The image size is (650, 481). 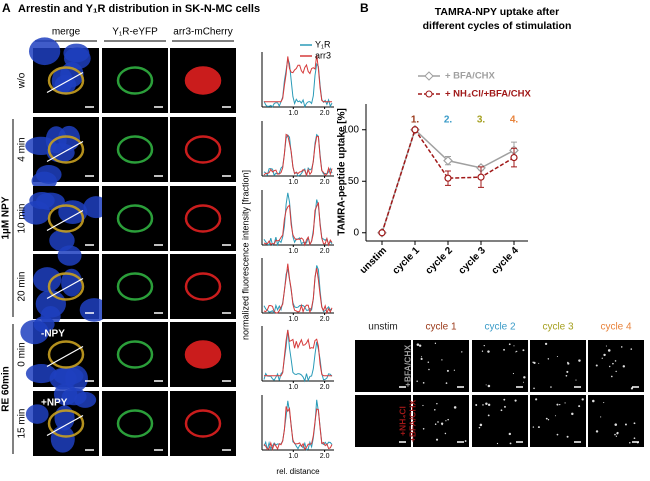 What do you see at coordinates (440, 261) in the screenshot?
I see `x-tick-label: cycle 2` at bounding box center [440, 261].